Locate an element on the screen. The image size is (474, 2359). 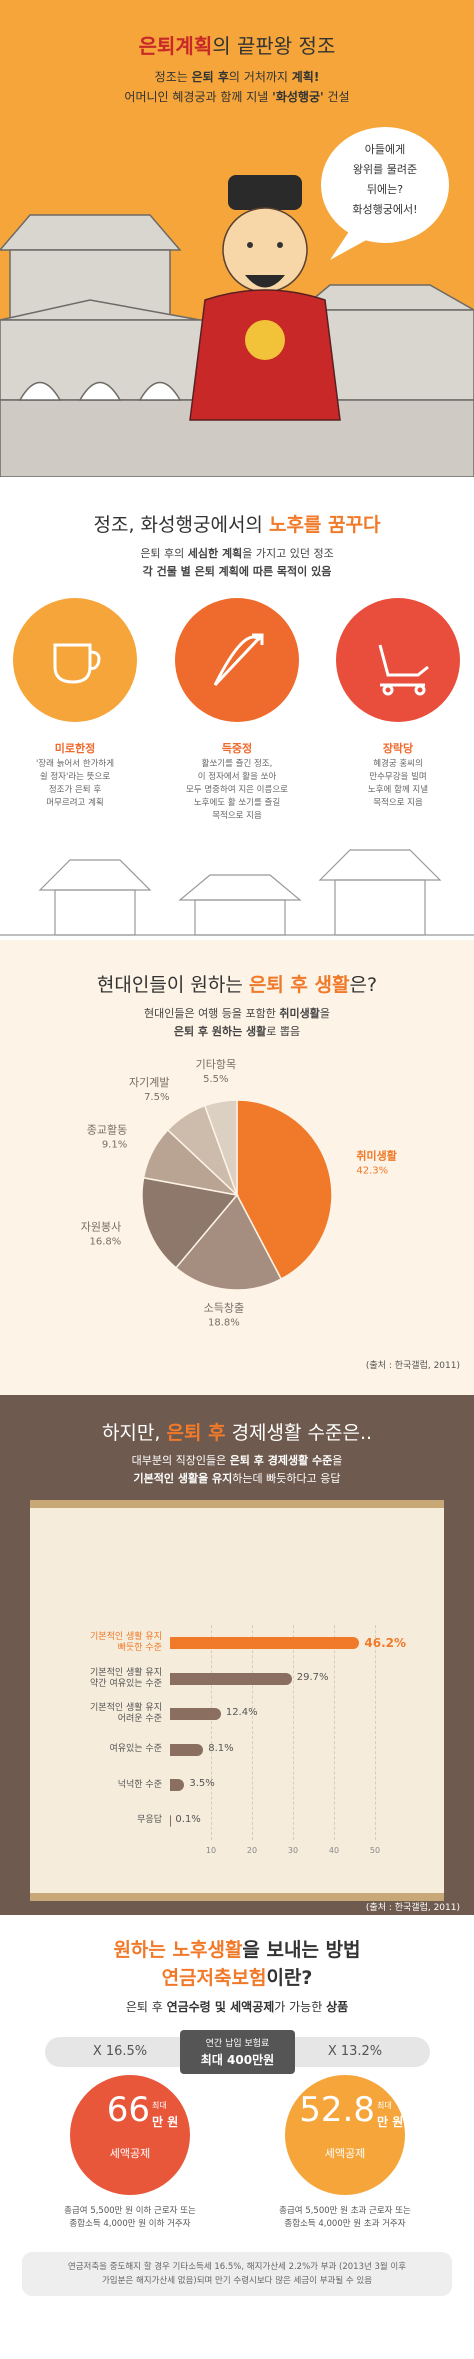
text: '화성행궁' is located at coordinates (298, 97).